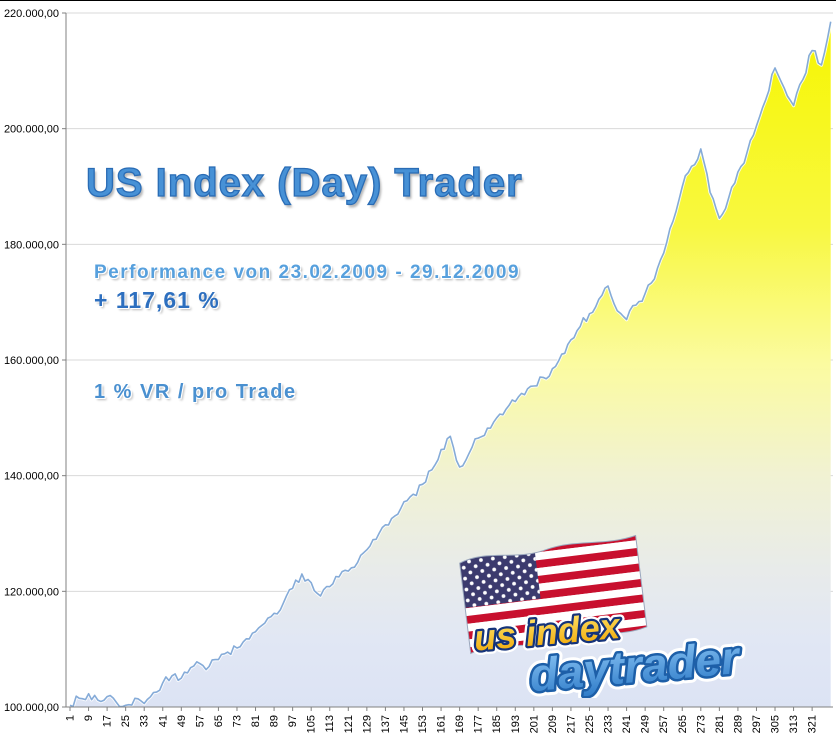 Image resolution: width=836 pixels, height=740 pixels. I want to click on x-axis-label: 145, so click(405, 724).